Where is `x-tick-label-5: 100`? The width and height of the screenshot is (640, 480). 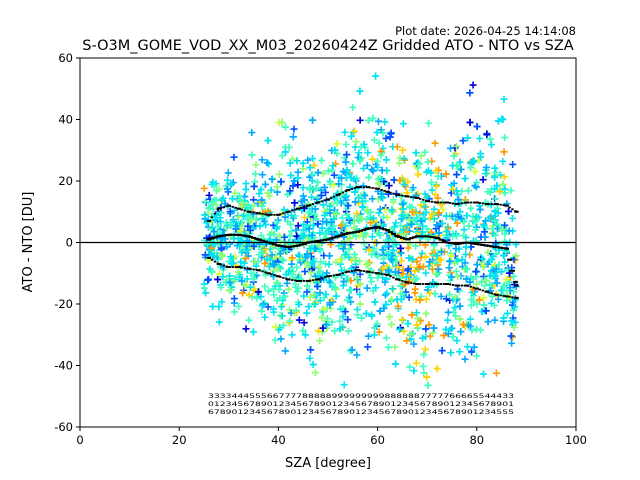
x-tick-label-5: 100 is located at coordinates (576, 440).